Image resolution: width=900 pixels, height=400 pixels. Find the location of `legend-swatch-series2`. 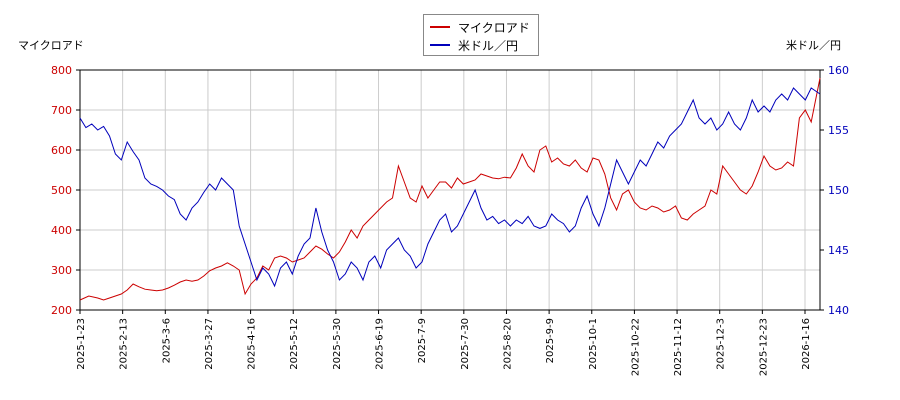

legend-swatch-series2 is located at coordinates (440, 45).